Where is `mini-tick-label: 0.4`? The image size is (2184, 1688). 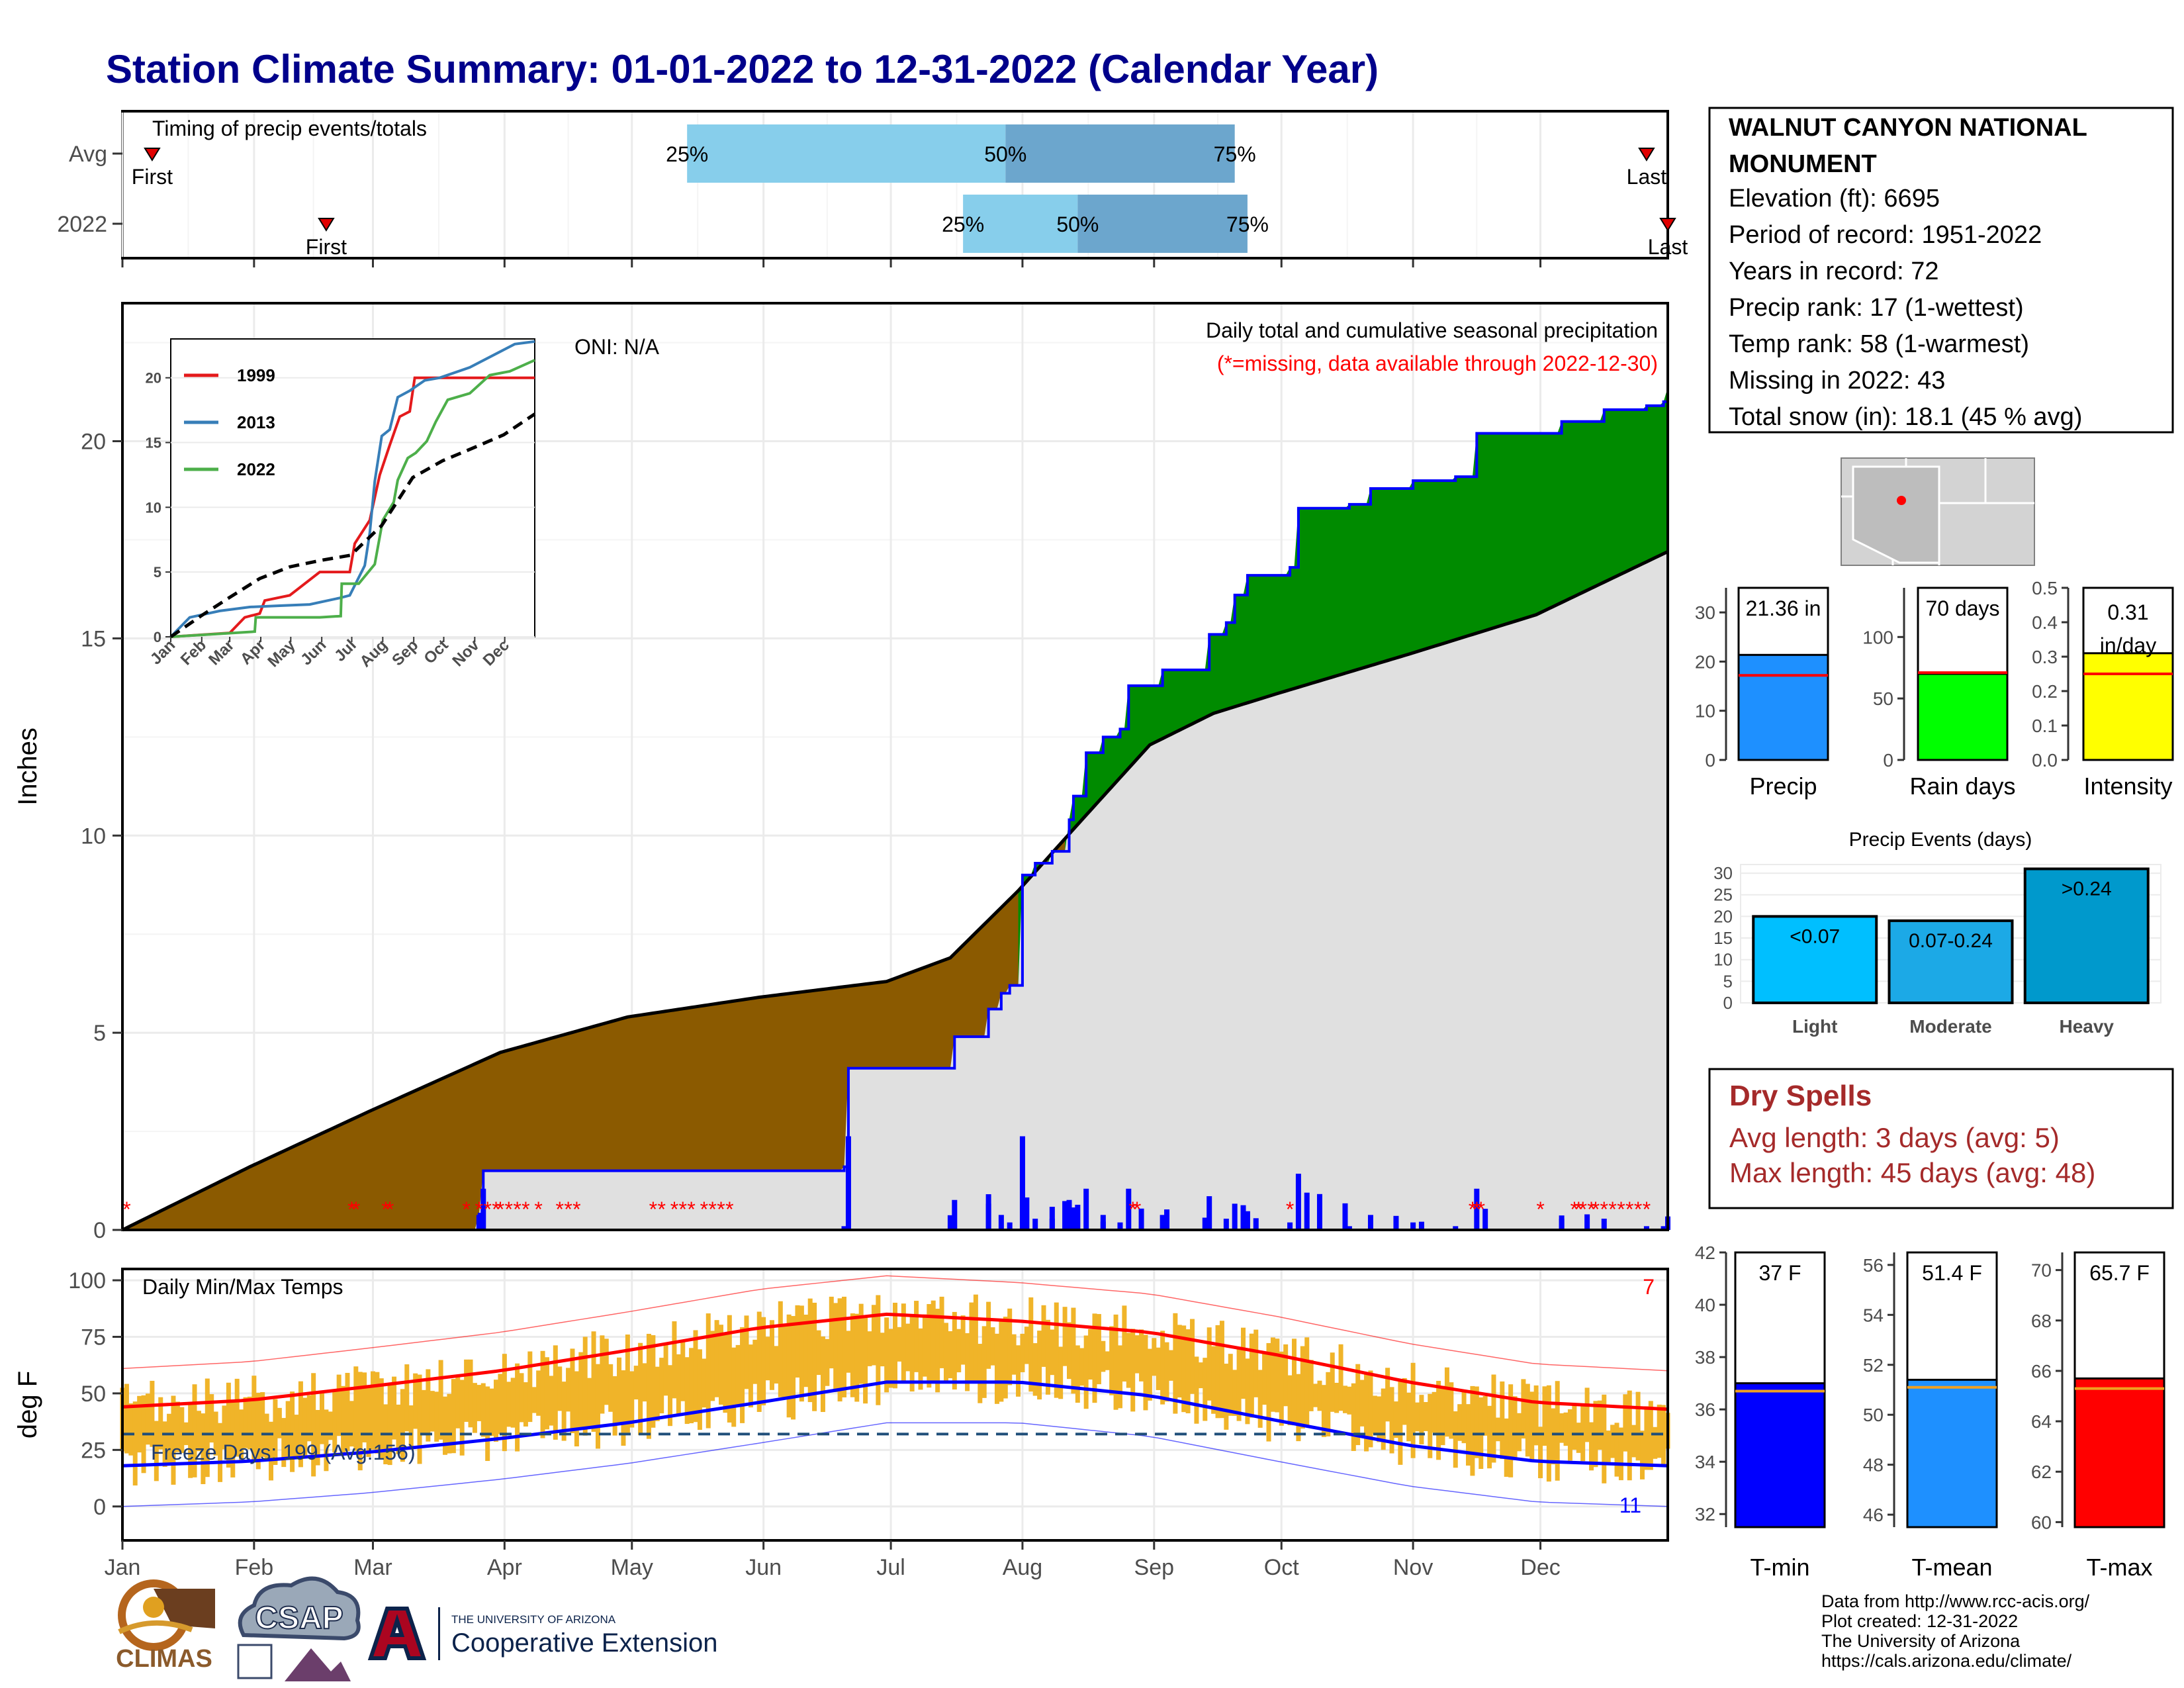
mini-tick-label: 0.4 is located at coordinates (2045, 622).